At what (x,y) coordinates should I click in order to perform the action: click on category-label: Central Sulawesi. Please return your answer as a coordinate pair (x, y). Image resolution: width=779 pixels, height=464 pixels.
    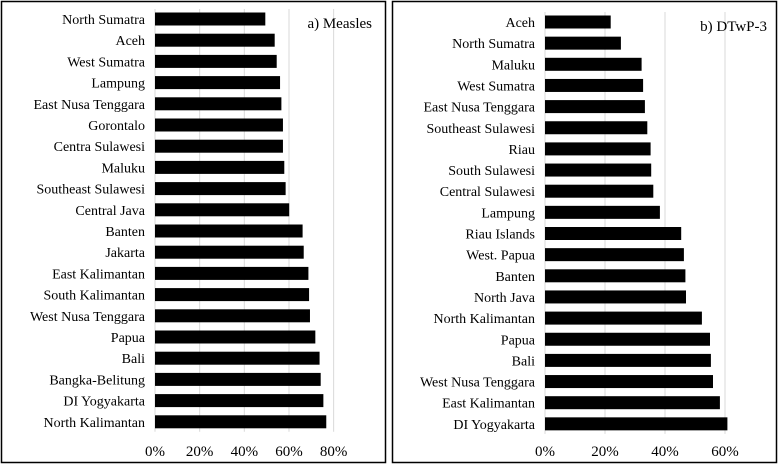
    Looking at the image, I should click on (487, 192).